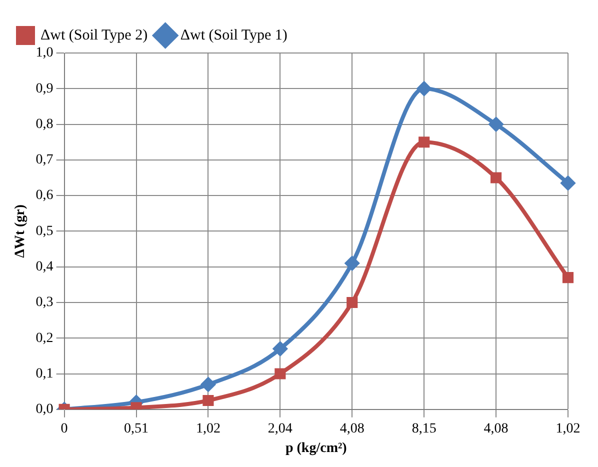  What do you see at coordinates (45, 196) in the screenshot?
I see `y-tick-label: 0,6` at bounding box center [45, 196].